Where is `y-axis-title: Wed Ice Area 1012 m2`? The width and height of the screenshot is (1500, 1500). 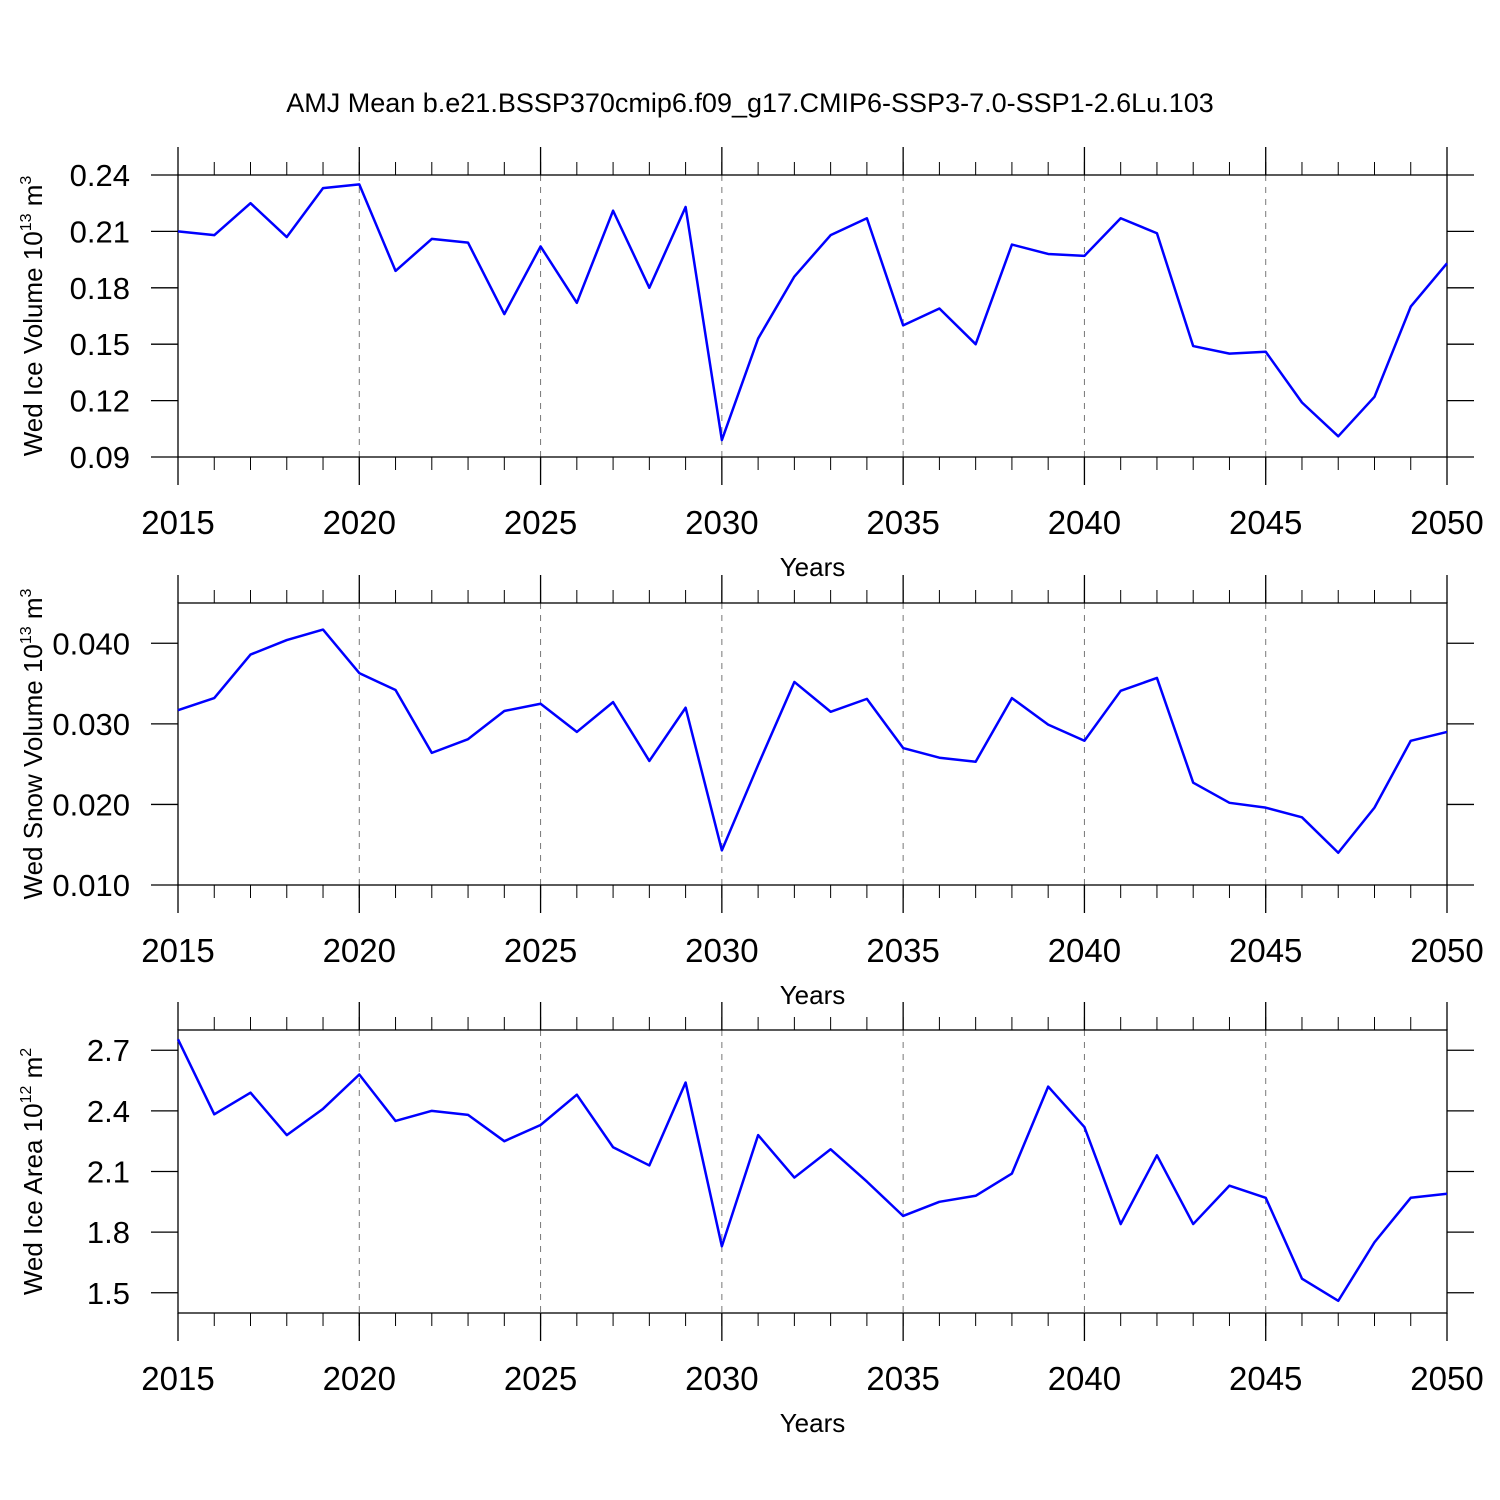 y-axis-title: Wed Ice Area 1012 m2 is located at coordinates (33, 1171).